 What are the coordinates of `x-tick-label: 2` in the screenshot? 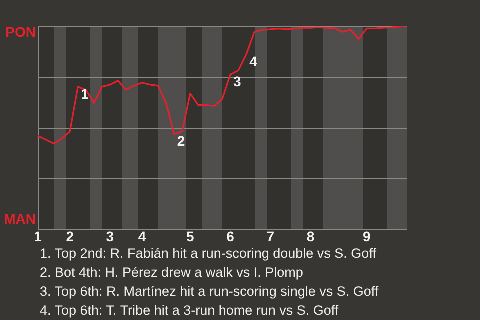 It's located at (70, 236).